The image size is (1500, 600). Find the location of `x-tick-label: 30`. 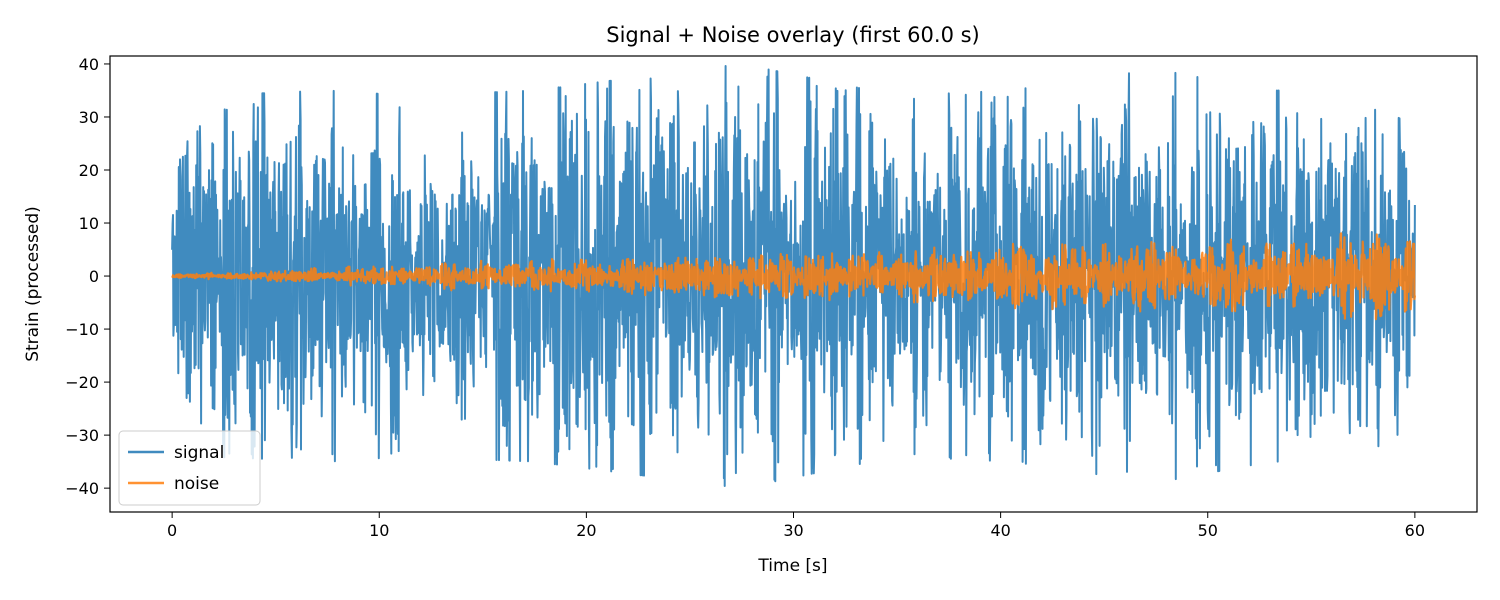

x-tick-label: 30 is located at coordinates (793, 530).